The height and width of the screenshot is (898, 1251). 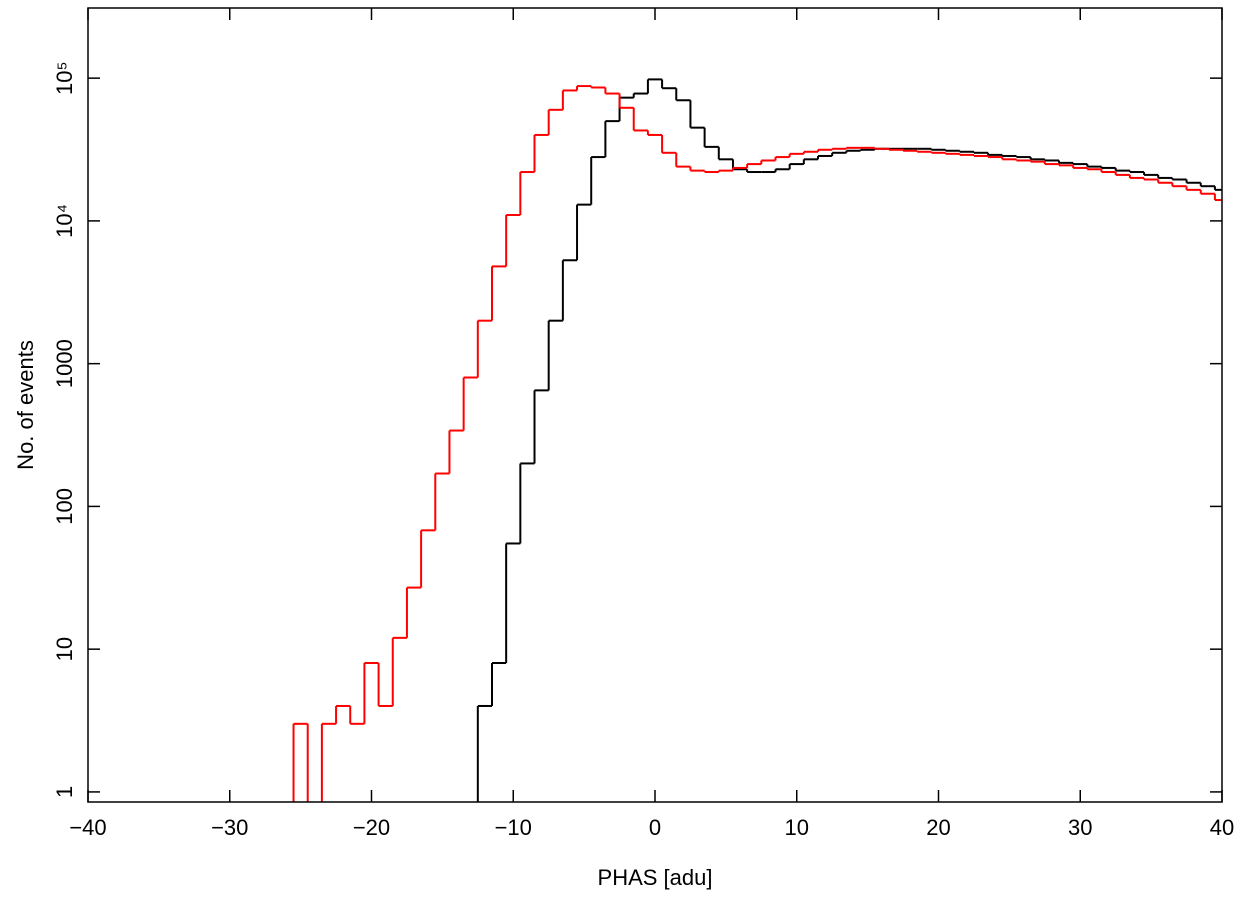 What do you see at coordinates (371, 827) in the screenshot?
I see `x-tick-label: −20` at bounding box center [371, 827].